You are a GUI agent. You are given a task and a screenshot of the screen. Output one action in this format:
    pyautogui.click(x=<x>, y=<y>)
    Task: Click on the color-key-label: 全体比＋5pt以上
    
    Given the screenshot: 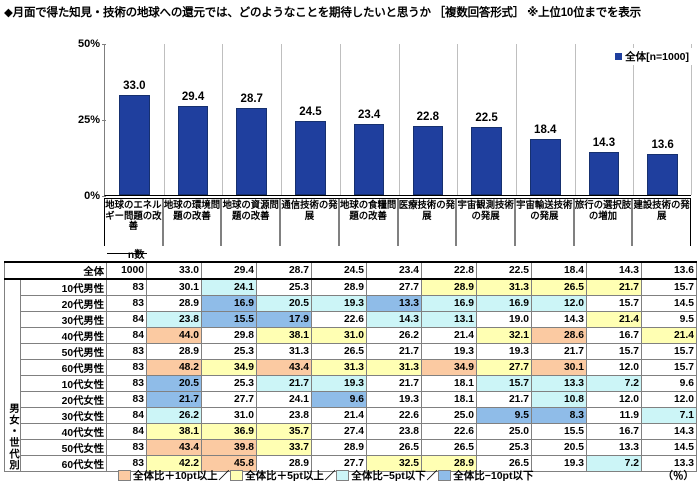 What is the action you would take?
    pyautogui.click(x=284, y=476)
    